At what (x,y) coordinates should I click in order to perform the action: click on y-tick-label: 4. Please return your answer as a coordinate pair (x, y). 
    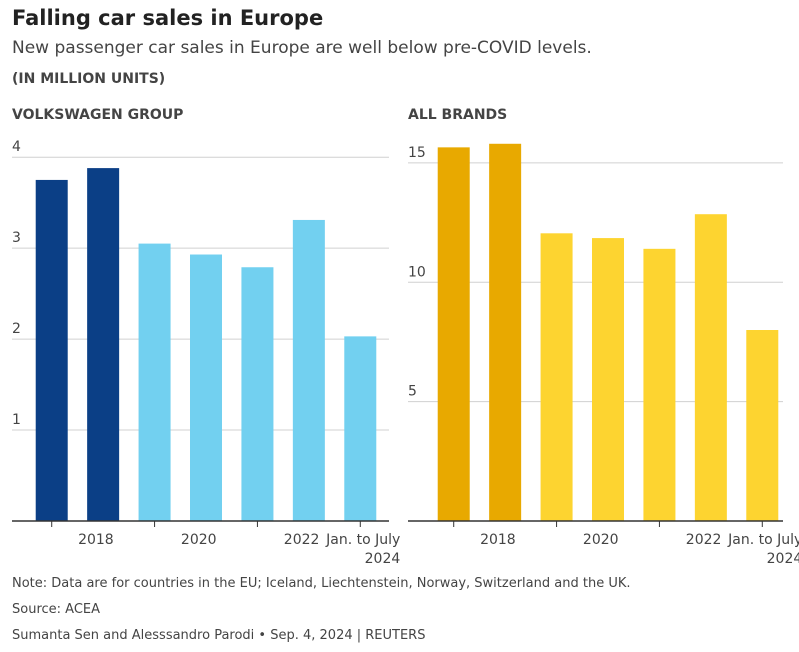
    Looking at the image, I should click on (16, 147).